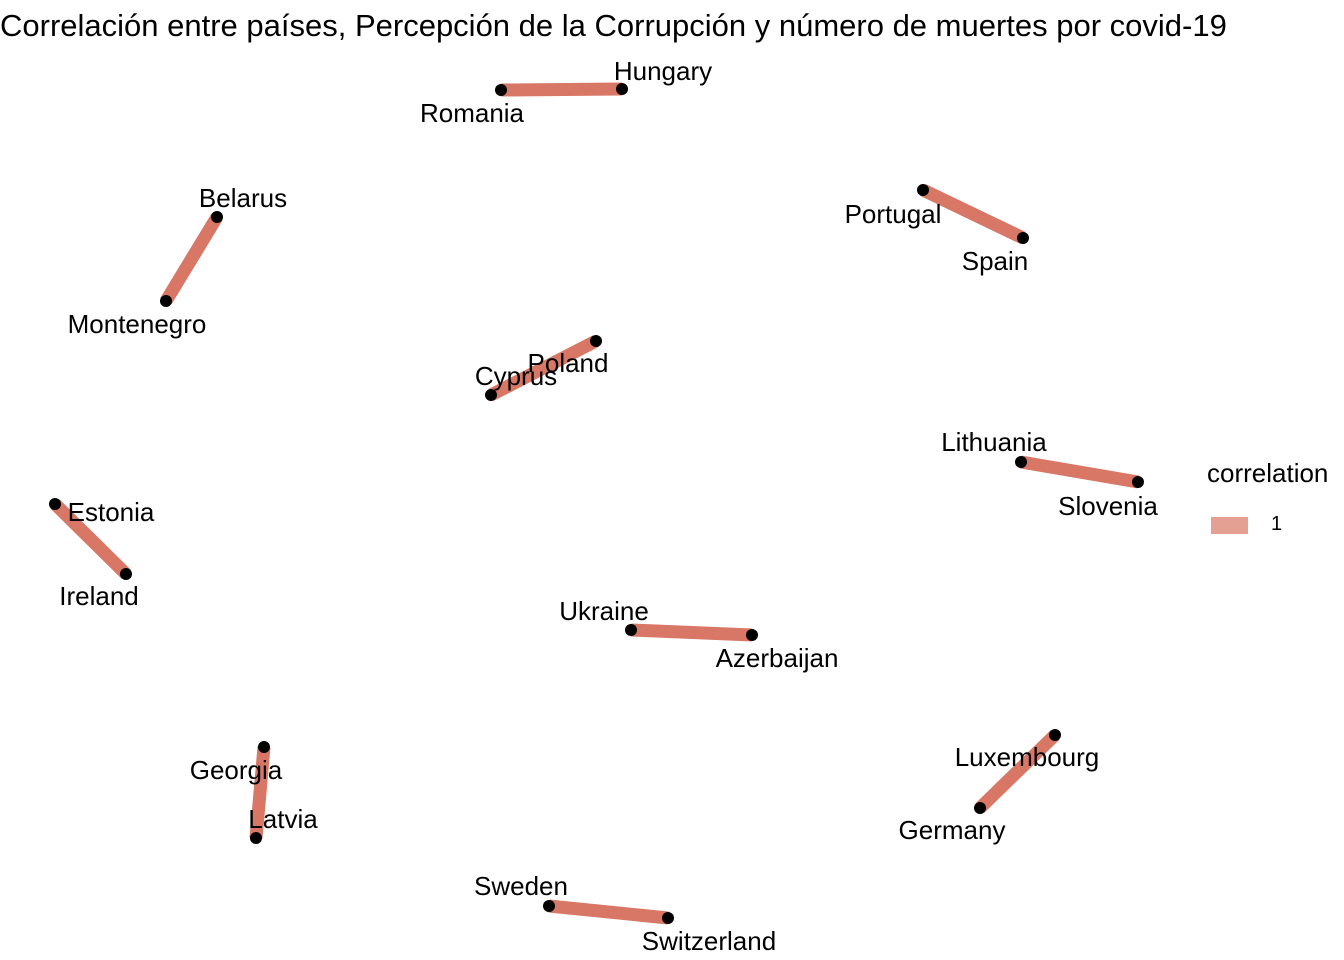  What do you see at coordinates (137, 324) in the screenshot?
I see `node-label-montenegro: Montenegro` at bounding box center [137, 324].